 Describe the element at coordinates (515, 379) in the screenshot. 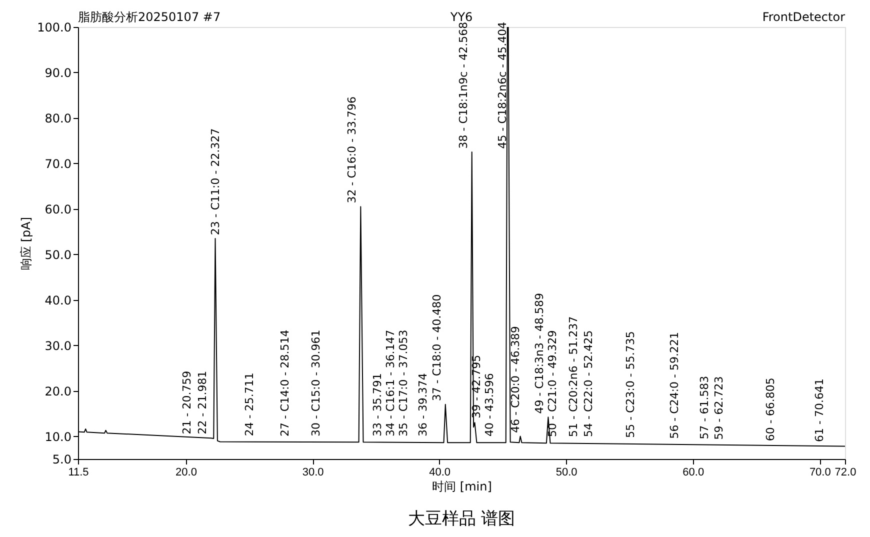

I see `annotation: 46 - C20:0 - 46.389` at that location.